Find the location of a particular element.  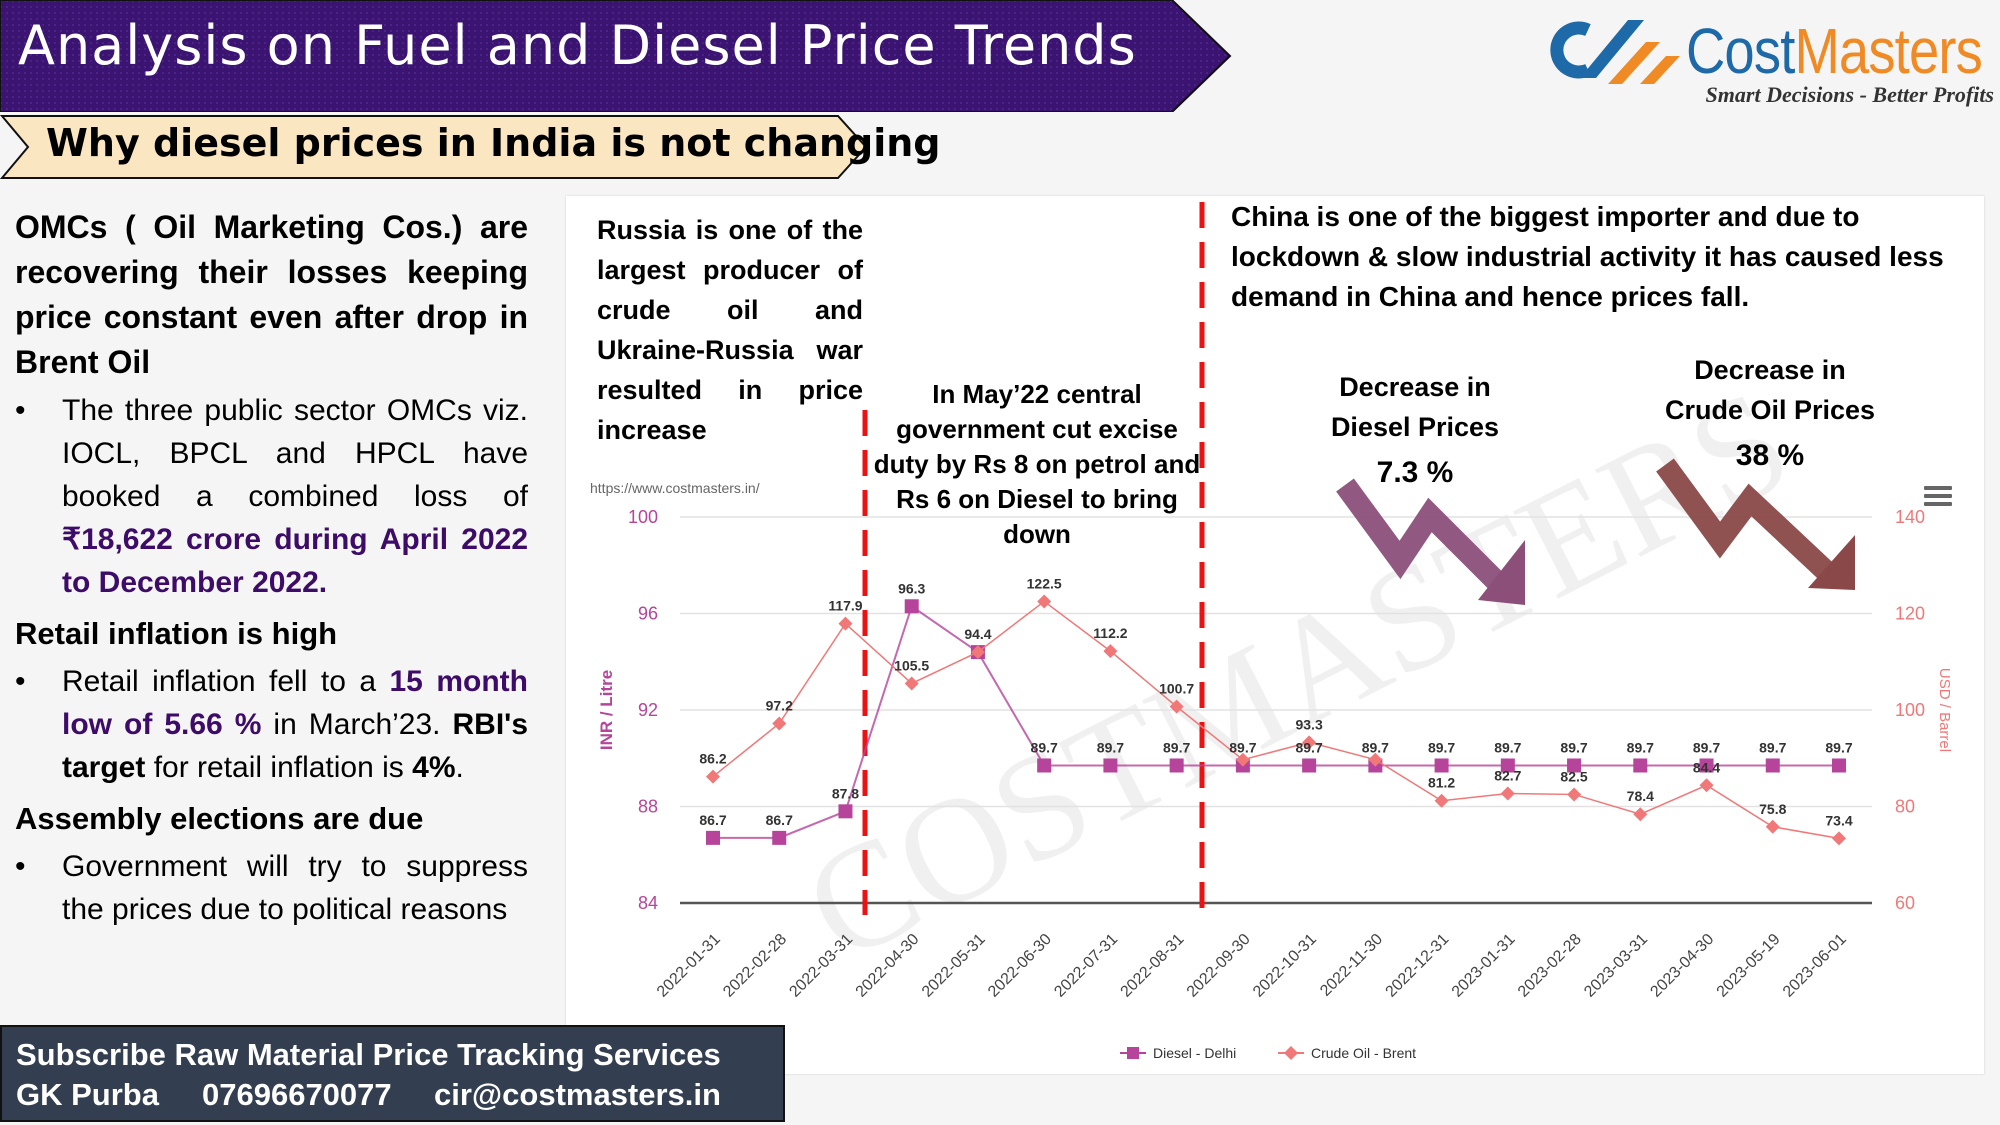

x-tick-label: 2023-06-01 is located at coordinates (1815, 966).